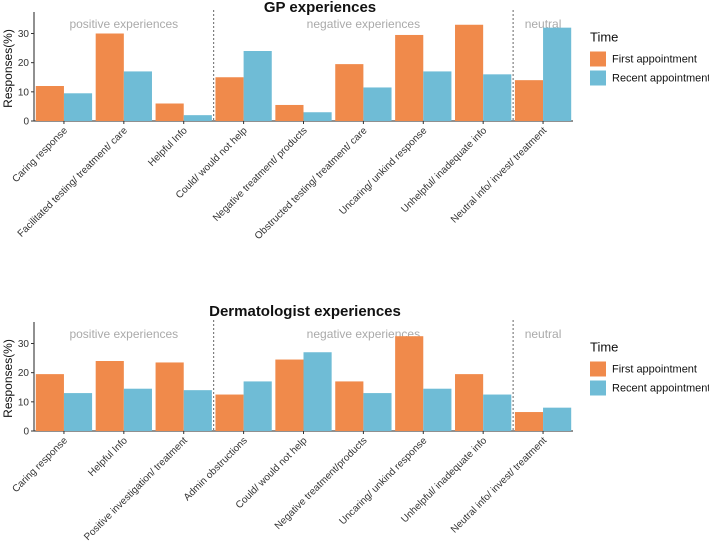  Describe the element at coordinates (169, 396) in the screenshot. I see `bar-first-appointment-positive-investigation-treatment` at that location.